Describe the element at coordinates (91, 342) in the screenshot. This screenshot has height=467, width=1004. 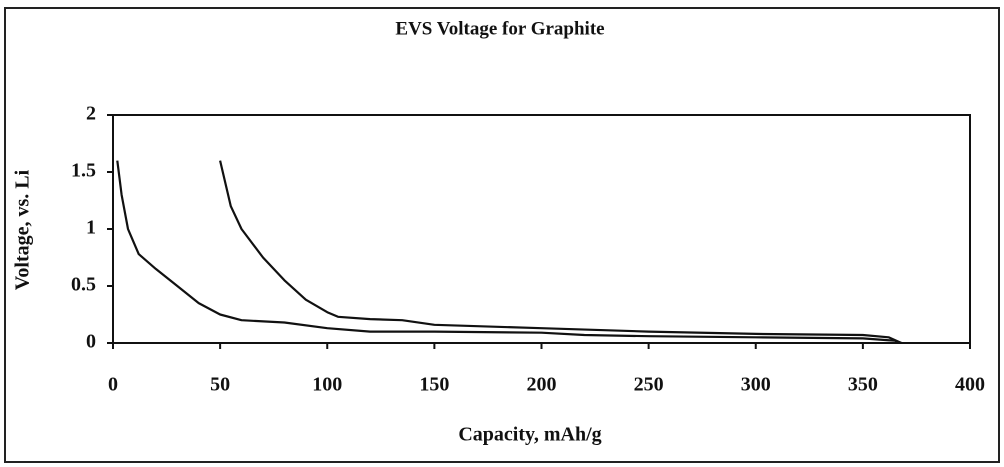
I see `y-tick-label: 0` at that location.